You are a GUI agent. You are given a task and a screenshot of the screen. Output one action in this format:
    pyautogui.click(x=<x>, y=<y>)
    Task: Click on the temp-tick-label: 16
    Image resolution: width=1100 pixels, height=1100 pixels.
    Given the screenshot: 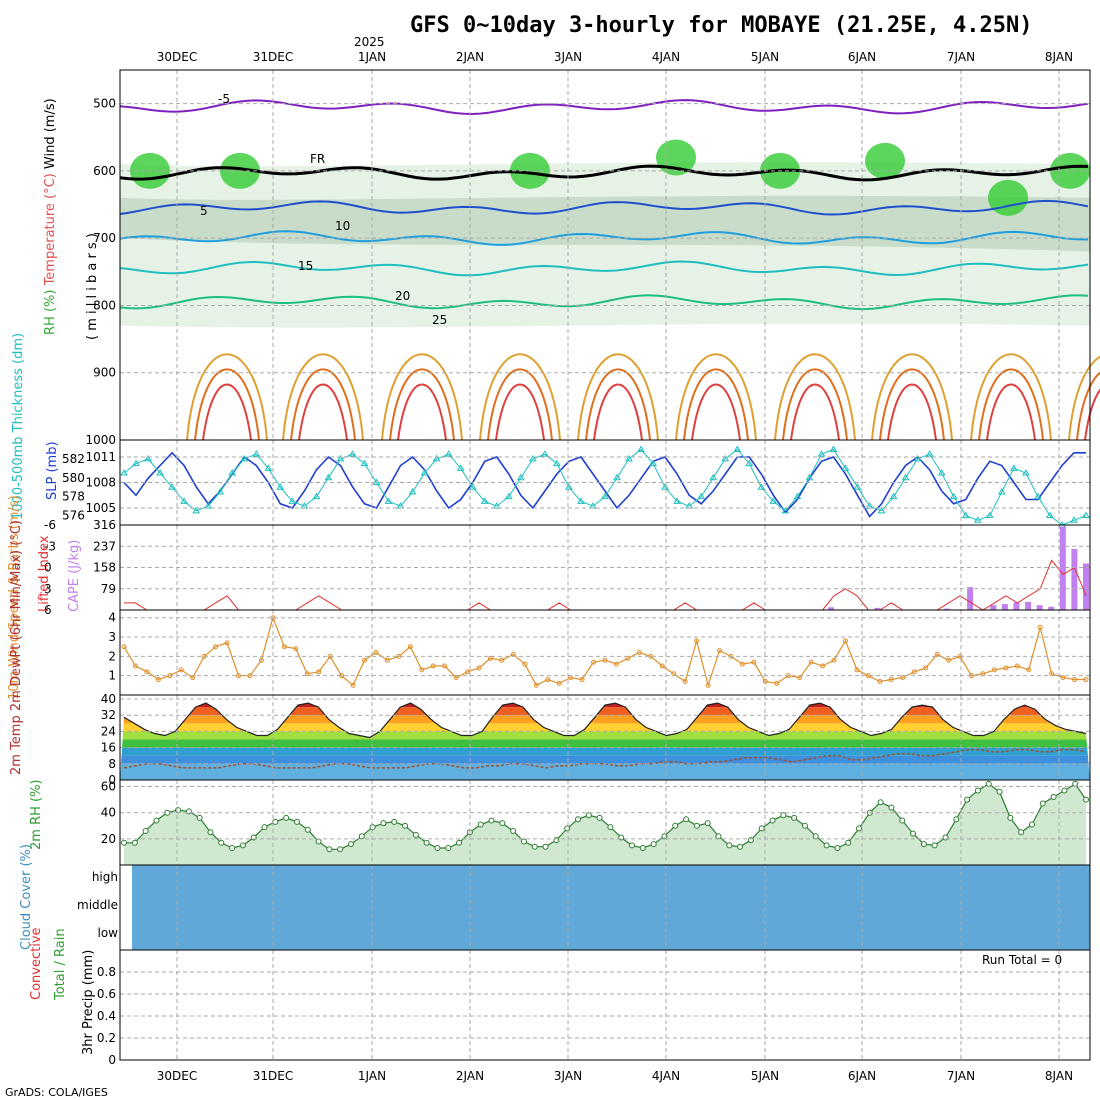 What is the action you would take?
    pyautogui.click(x=108, y=748)
    